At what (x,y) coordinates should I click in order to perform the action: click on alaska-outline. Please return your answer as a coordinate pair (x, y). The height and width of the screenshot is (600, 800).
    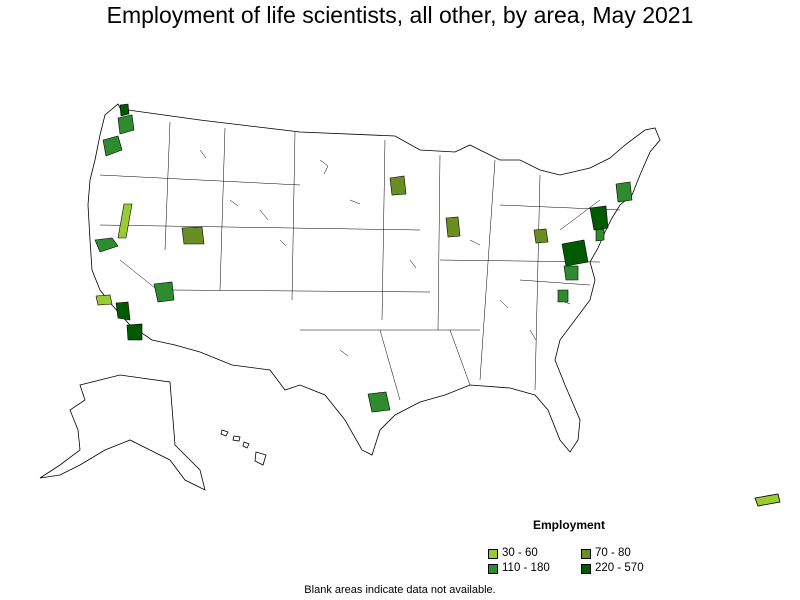
    Looking at the image, I should click on (122, 432).